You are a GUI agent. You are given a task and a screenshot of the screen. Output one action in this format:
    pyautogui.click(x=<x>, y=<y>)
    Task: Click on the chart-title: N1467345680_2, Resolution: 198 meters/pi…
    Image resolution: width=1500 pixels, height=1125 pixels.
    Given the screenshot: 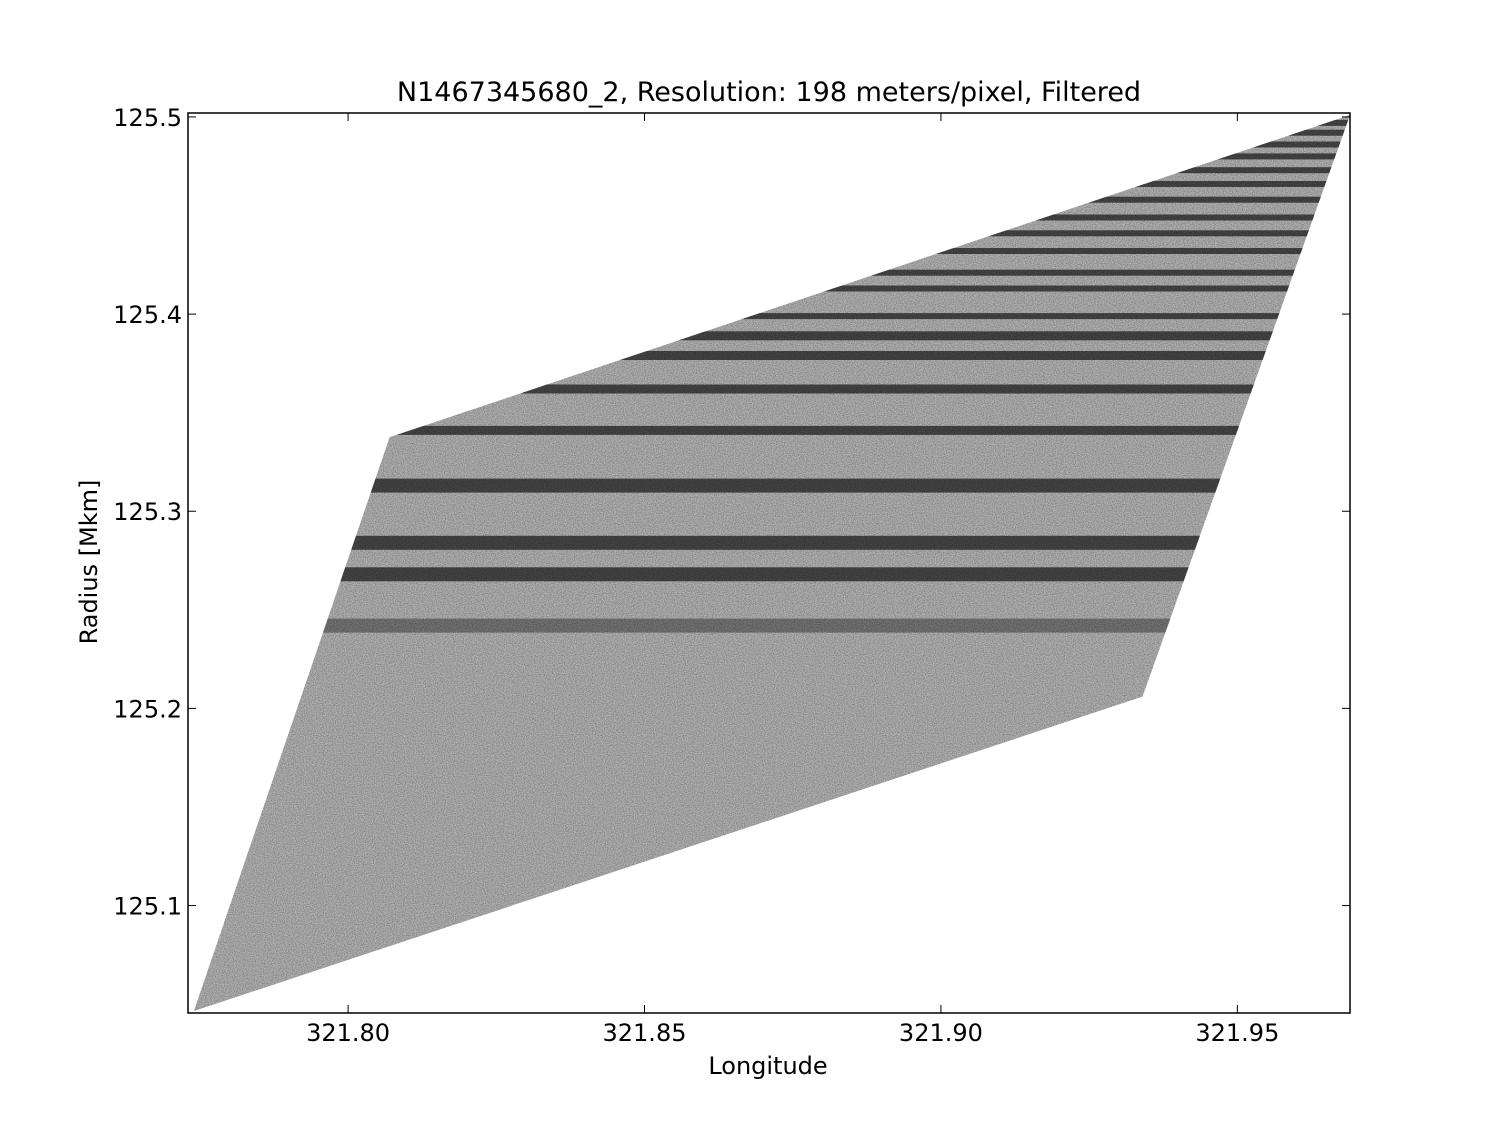 What is the action you would take?
    pyautogui.click(x=769, y=92)
    